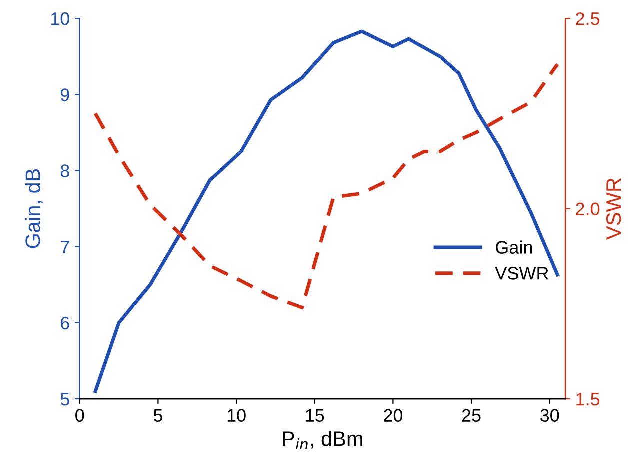 This screenshot has height=464, width=639. Describe the element at coordinates (588, 209) in the screenshot. I see `y2-tick-label: 2.0` at that location.